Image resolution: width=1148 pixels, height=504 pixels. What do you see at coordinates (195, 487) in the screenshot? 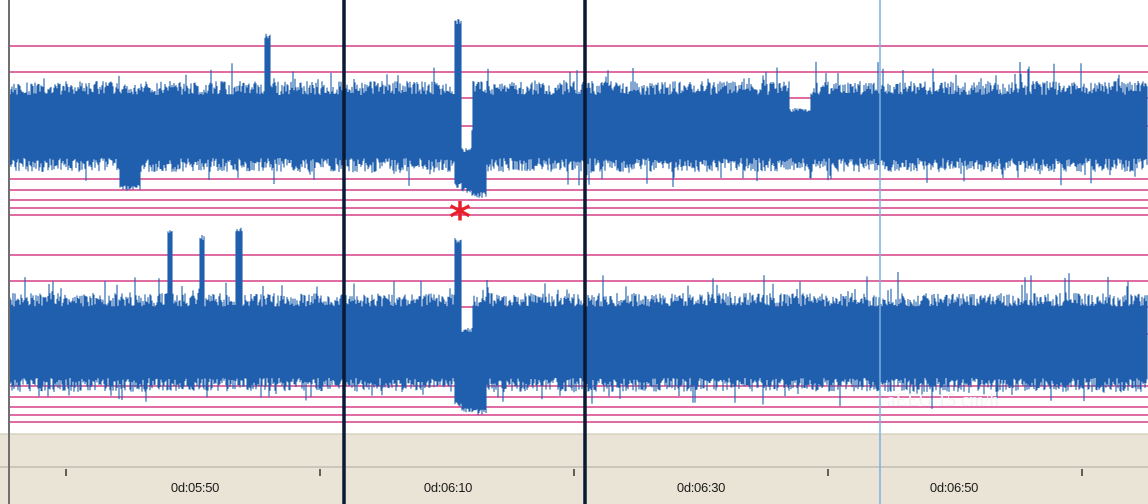
I see `time-label-0550: 0d:05:50` at bounding box center [195, 487].